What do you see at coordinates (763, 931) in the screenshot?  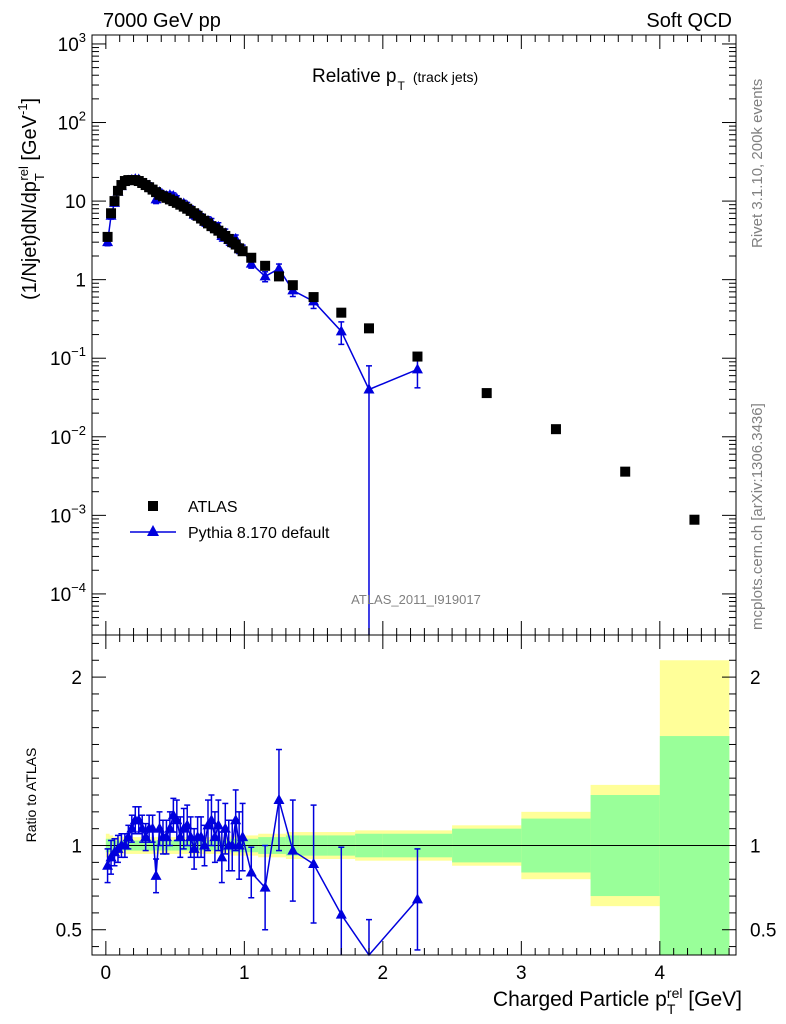 I see `lower-y-tick-label-right: 0.5` at bounding box center [763, 931].